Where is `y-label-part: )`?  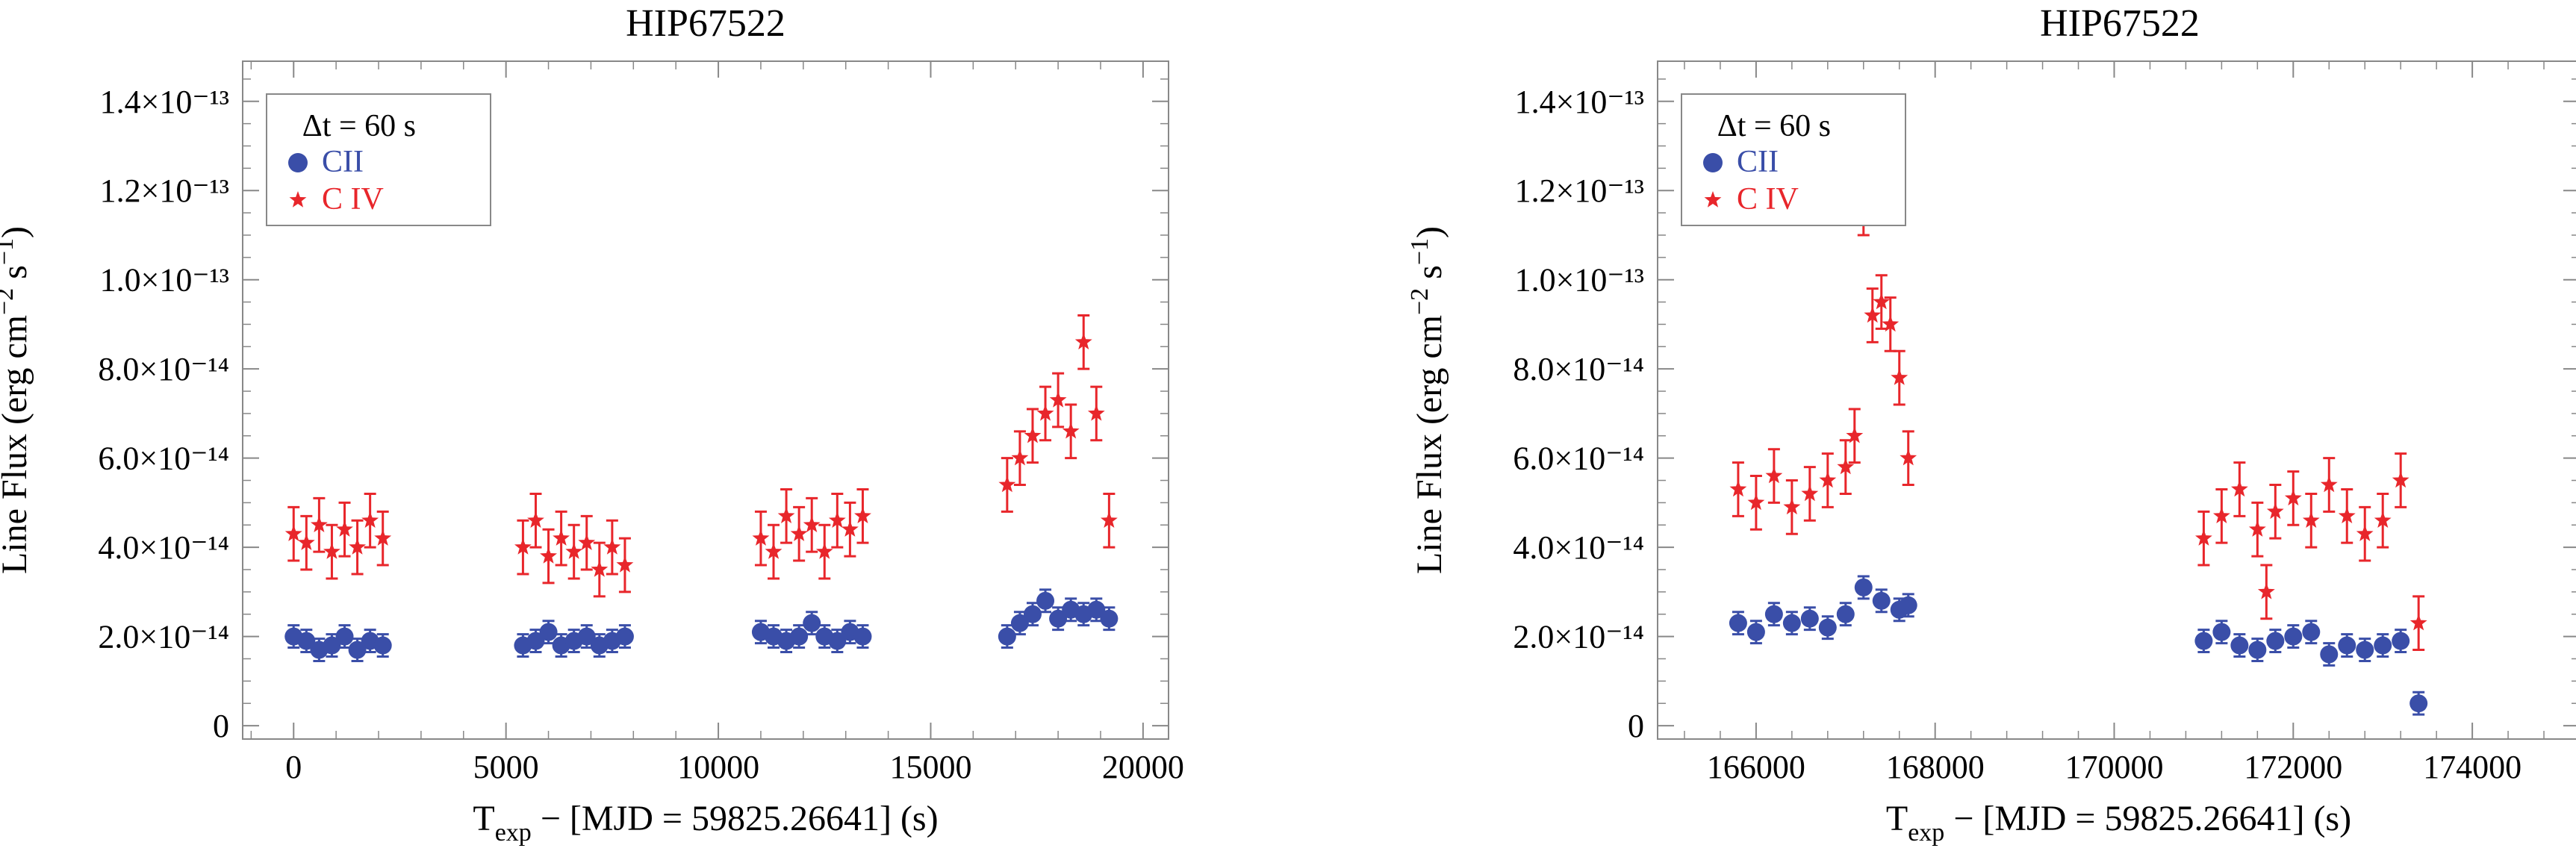 y-label-part: ) is located at coordinates (1429, 232).